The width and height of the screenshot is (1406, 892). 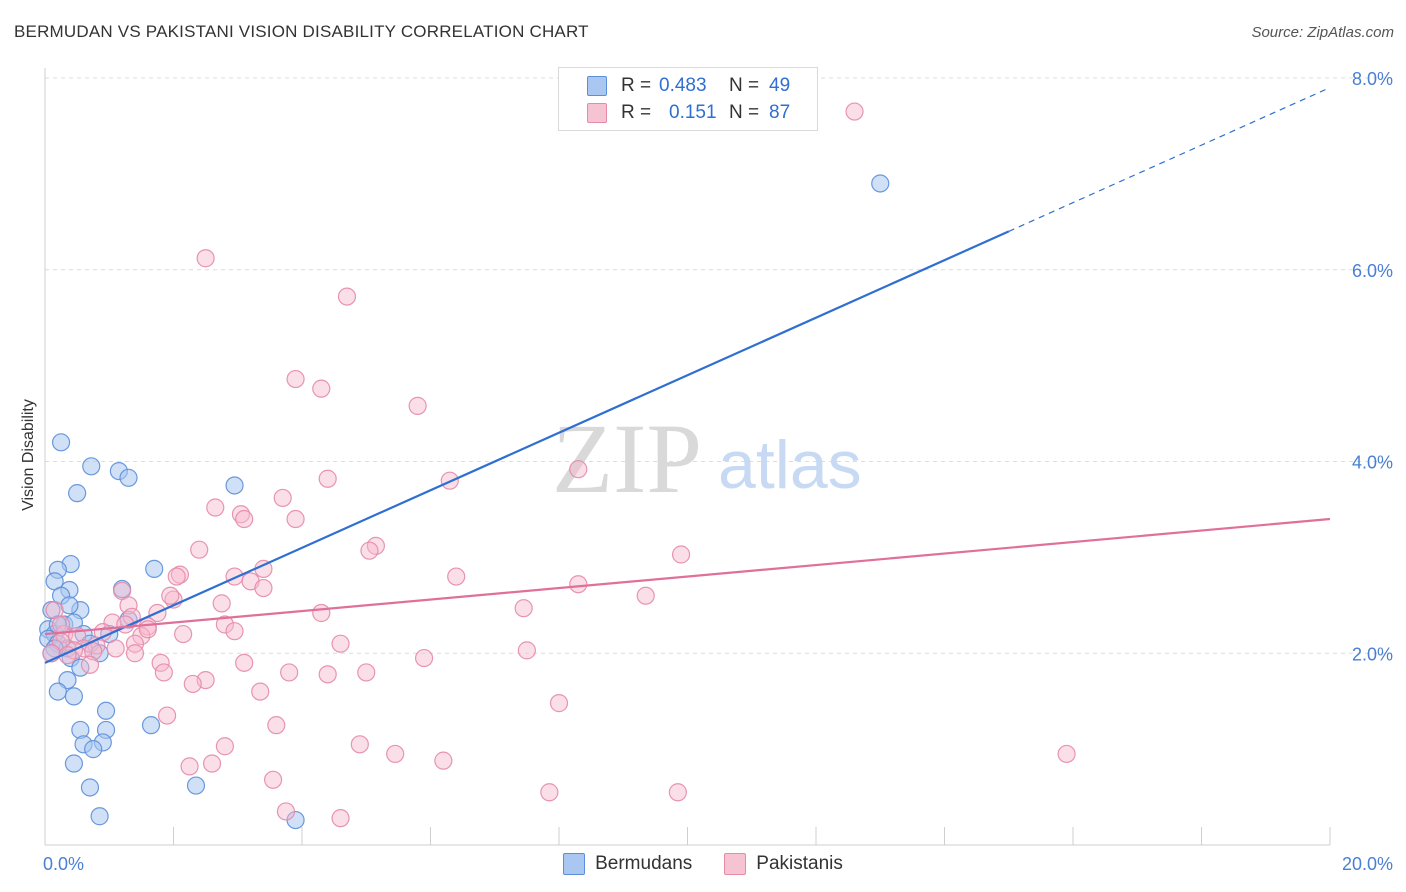 I want to click on legend-r-value: 0.483, so click(x=683, y=85).